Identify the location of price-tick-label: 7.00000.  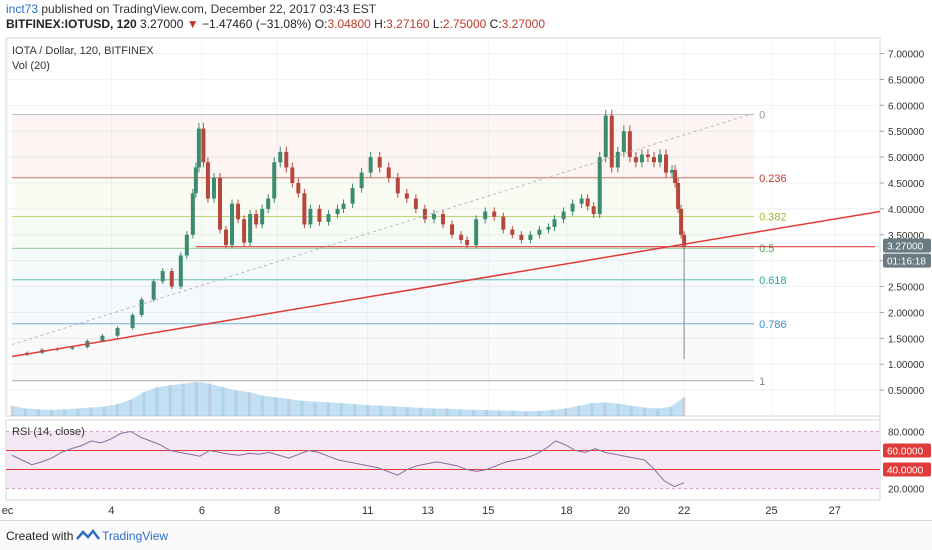
(906, 55).